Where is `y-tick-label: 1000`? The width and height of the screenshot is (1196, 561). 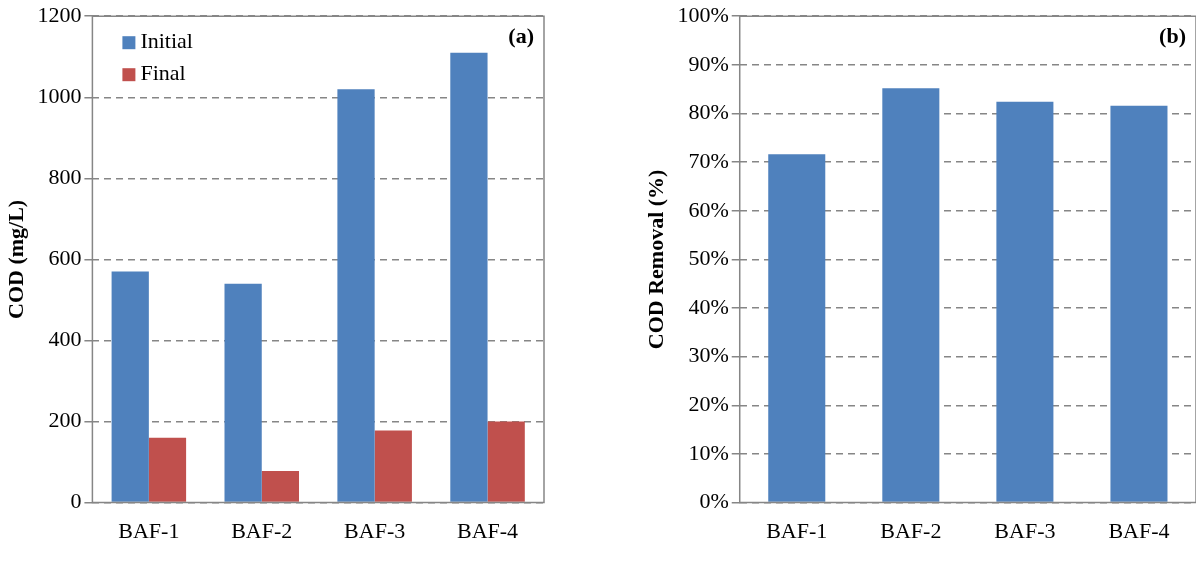
y-tick-label: 1000 is located at coordinates (59, 96).